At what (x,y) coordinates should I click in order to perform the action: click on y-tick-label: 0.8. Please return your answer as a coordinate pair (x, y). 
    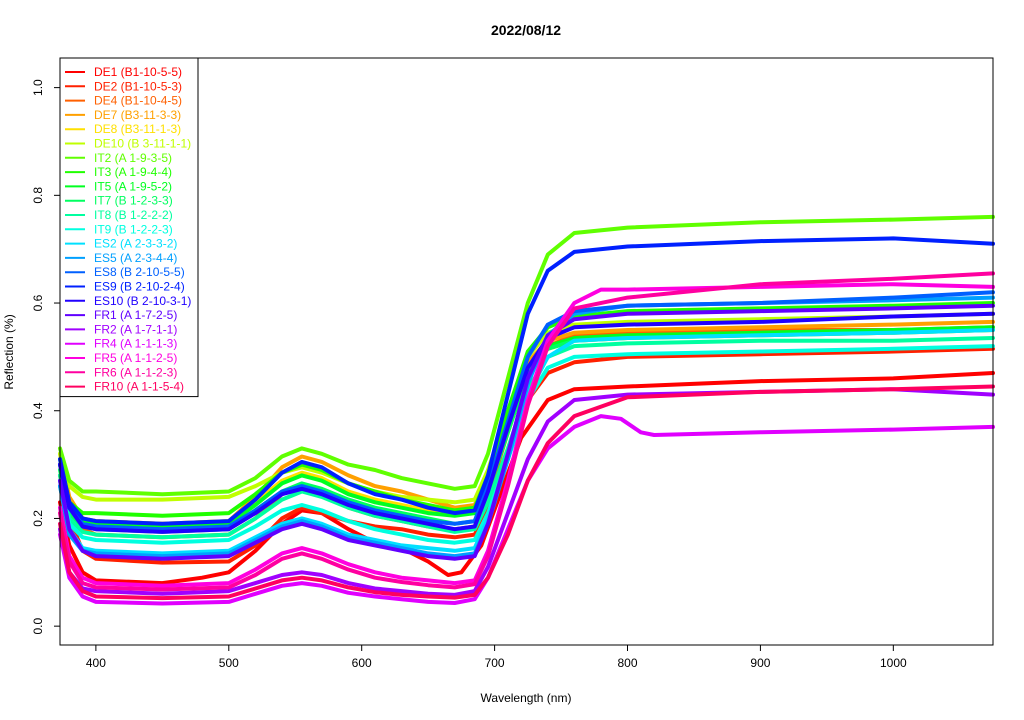
    Looking at the image, I should click on (38, 195).